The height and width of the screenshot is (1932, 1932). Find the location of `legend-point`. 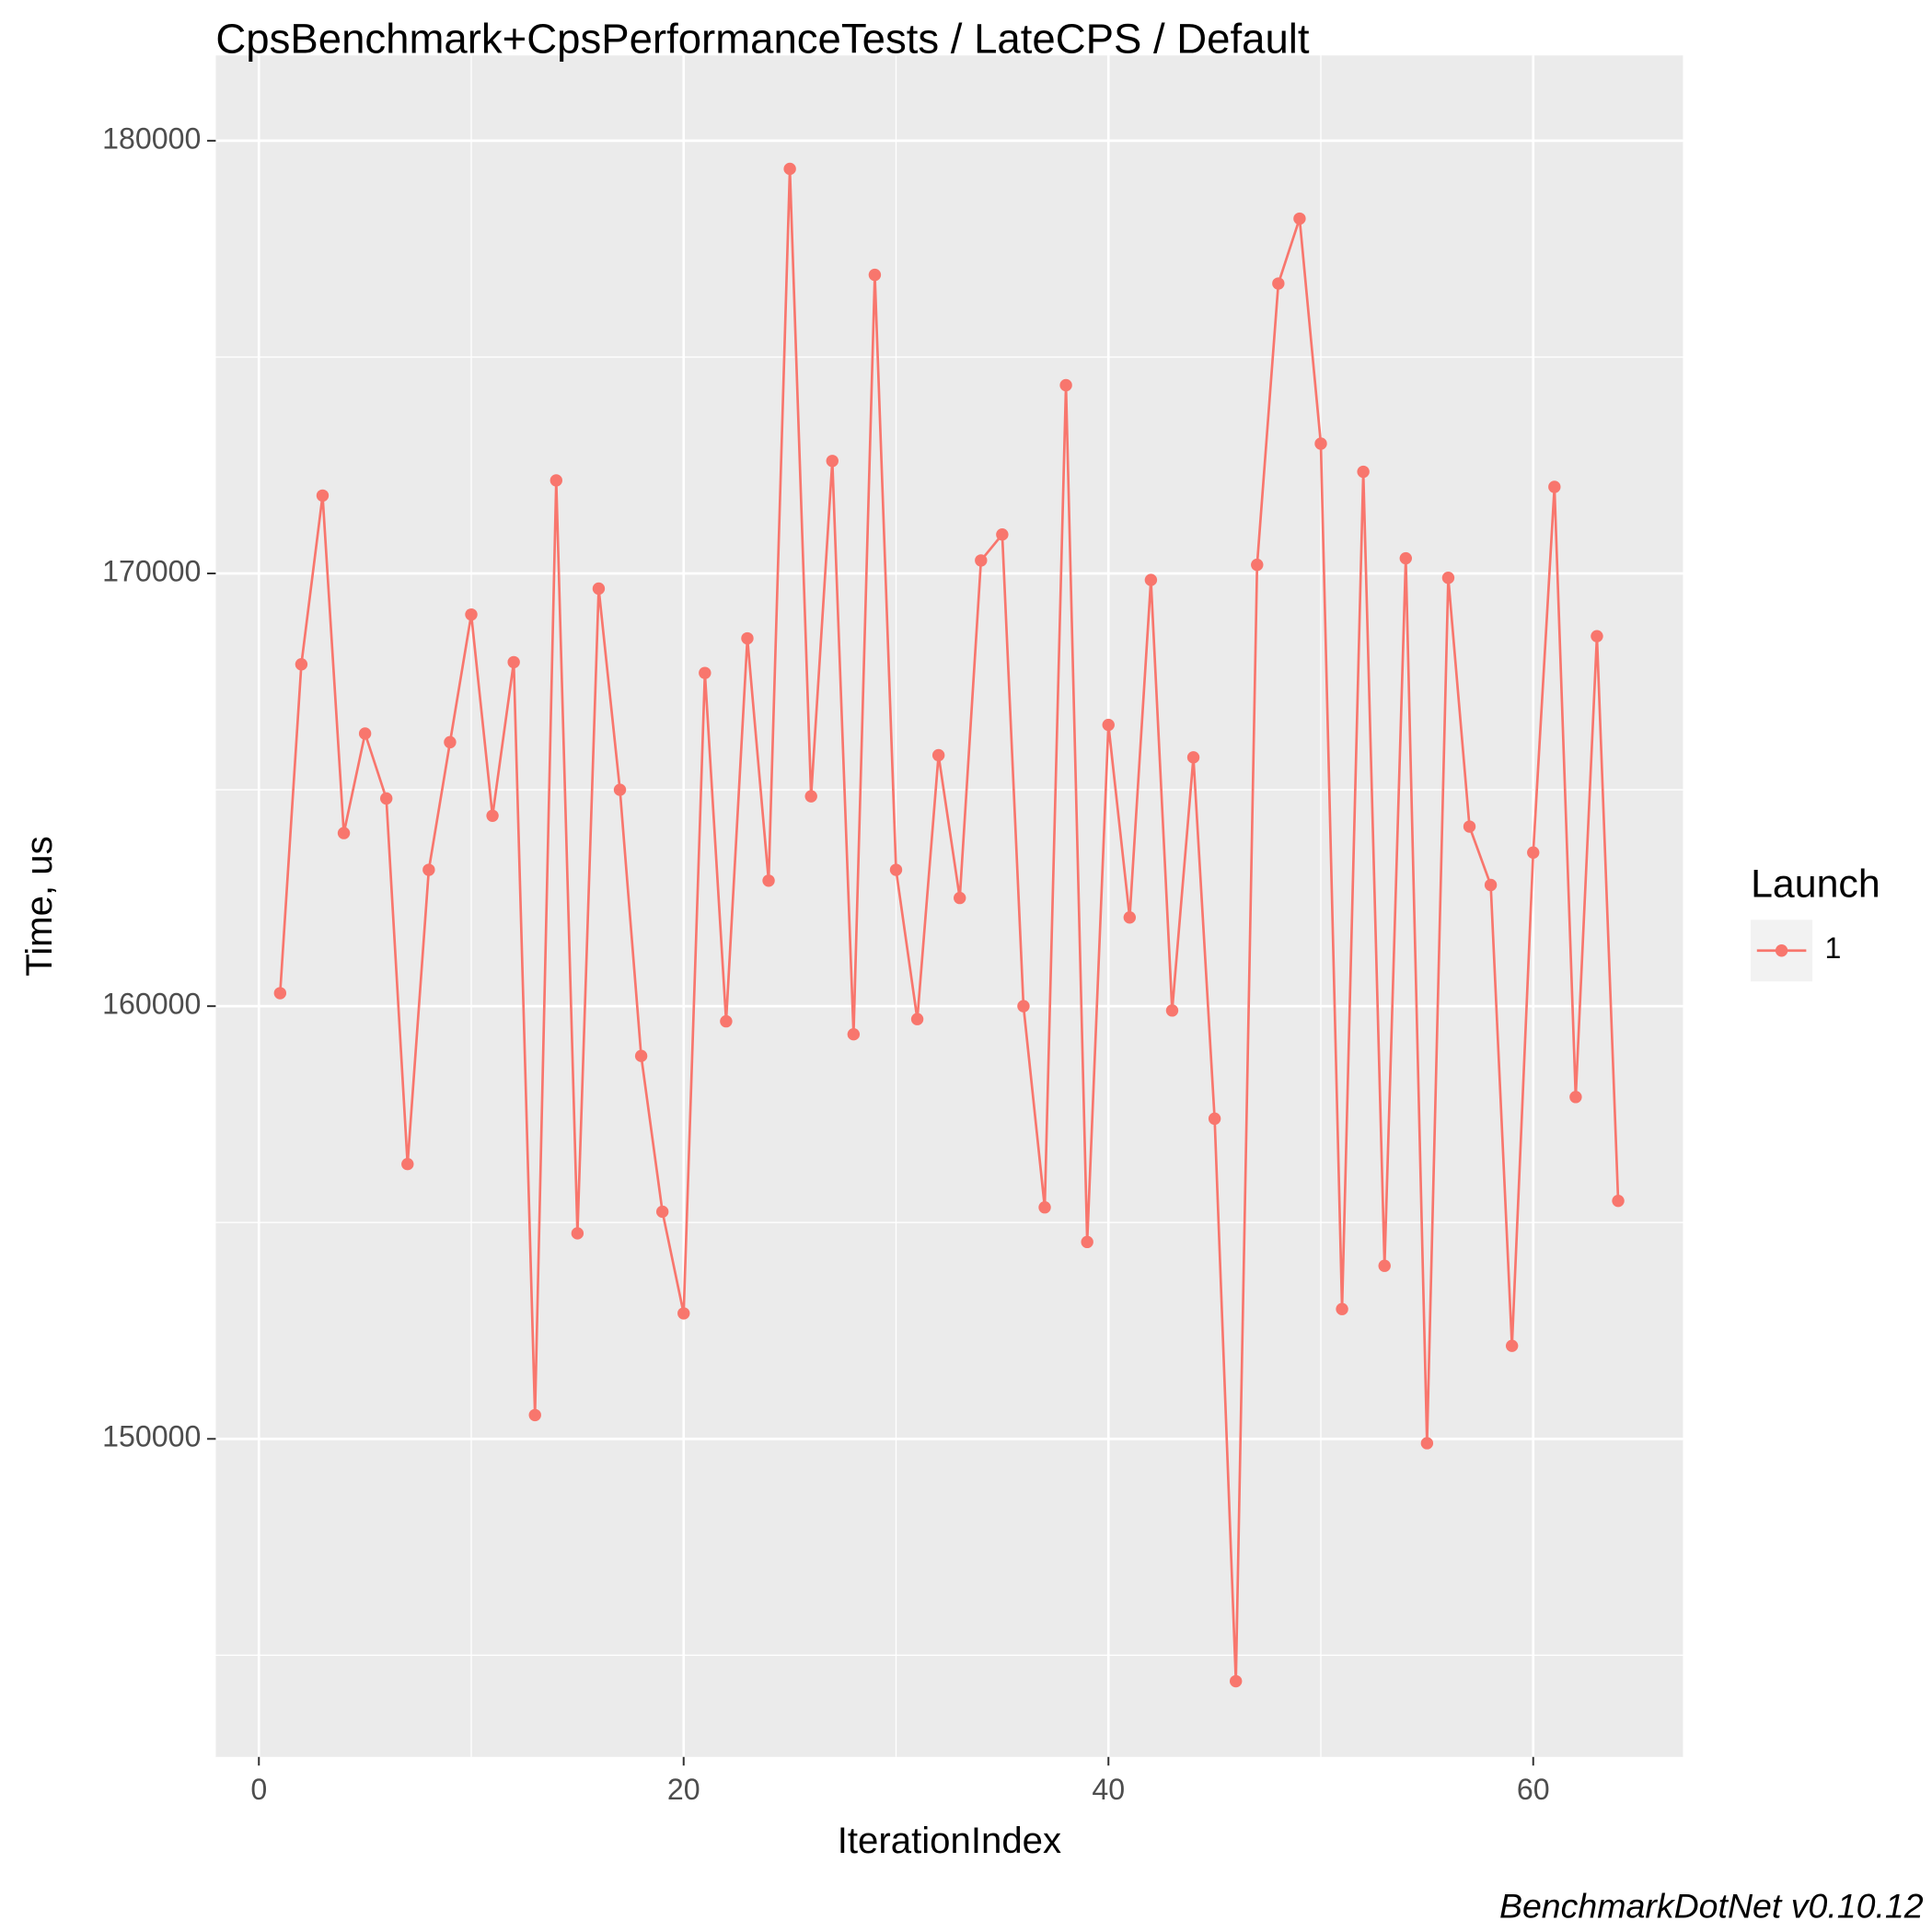

legend-point is located at coordinates (1782, 951).